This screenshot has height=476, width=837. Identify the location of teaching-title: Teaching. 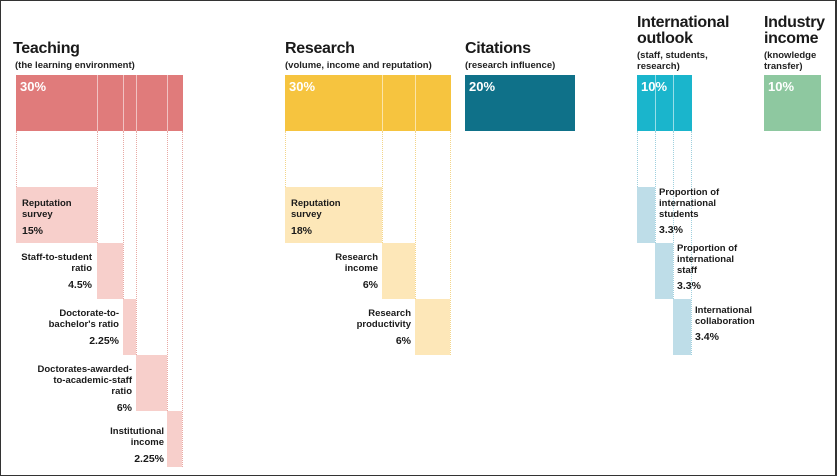
(46, 48).